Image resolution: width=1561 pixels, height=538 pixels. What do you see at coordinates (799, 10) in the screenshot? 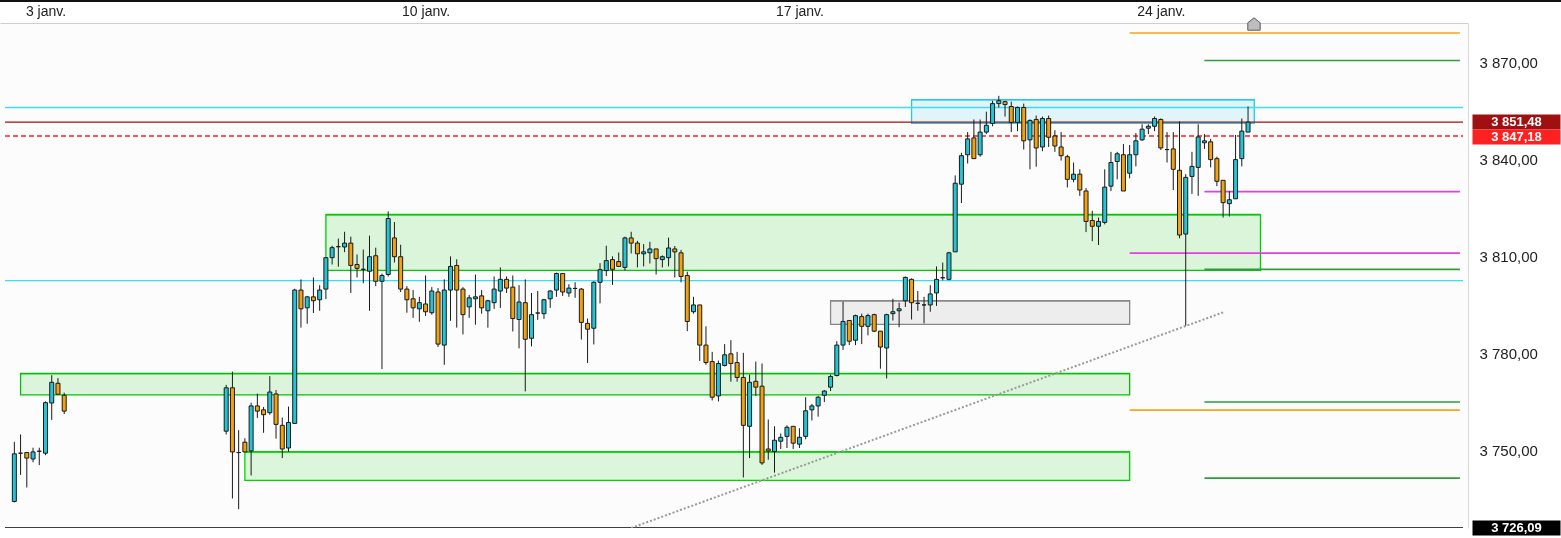
I see `x-tick-label: 17 janv.` at bounding box center [799, 10].